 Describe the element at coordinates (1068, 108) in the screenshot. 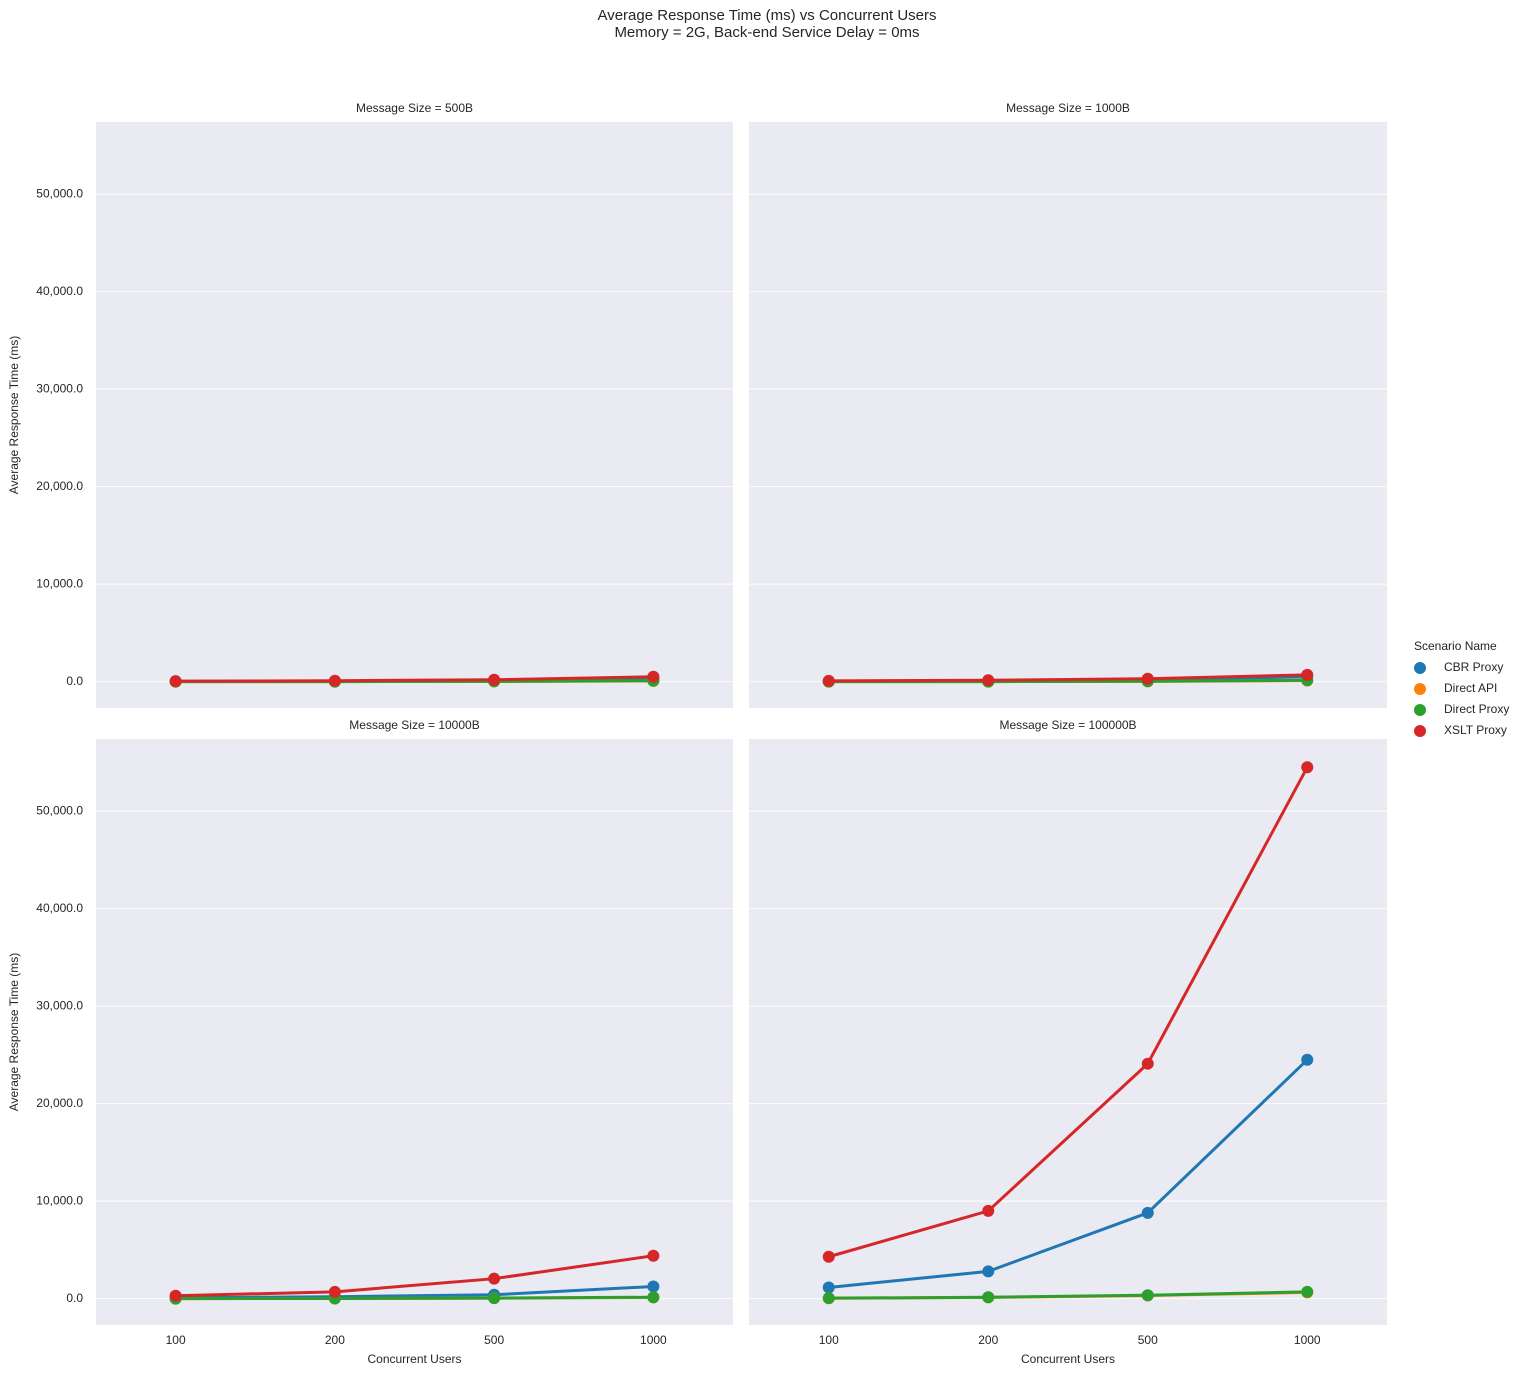

I see `panel-title: Message Size = 1000B` at that location.